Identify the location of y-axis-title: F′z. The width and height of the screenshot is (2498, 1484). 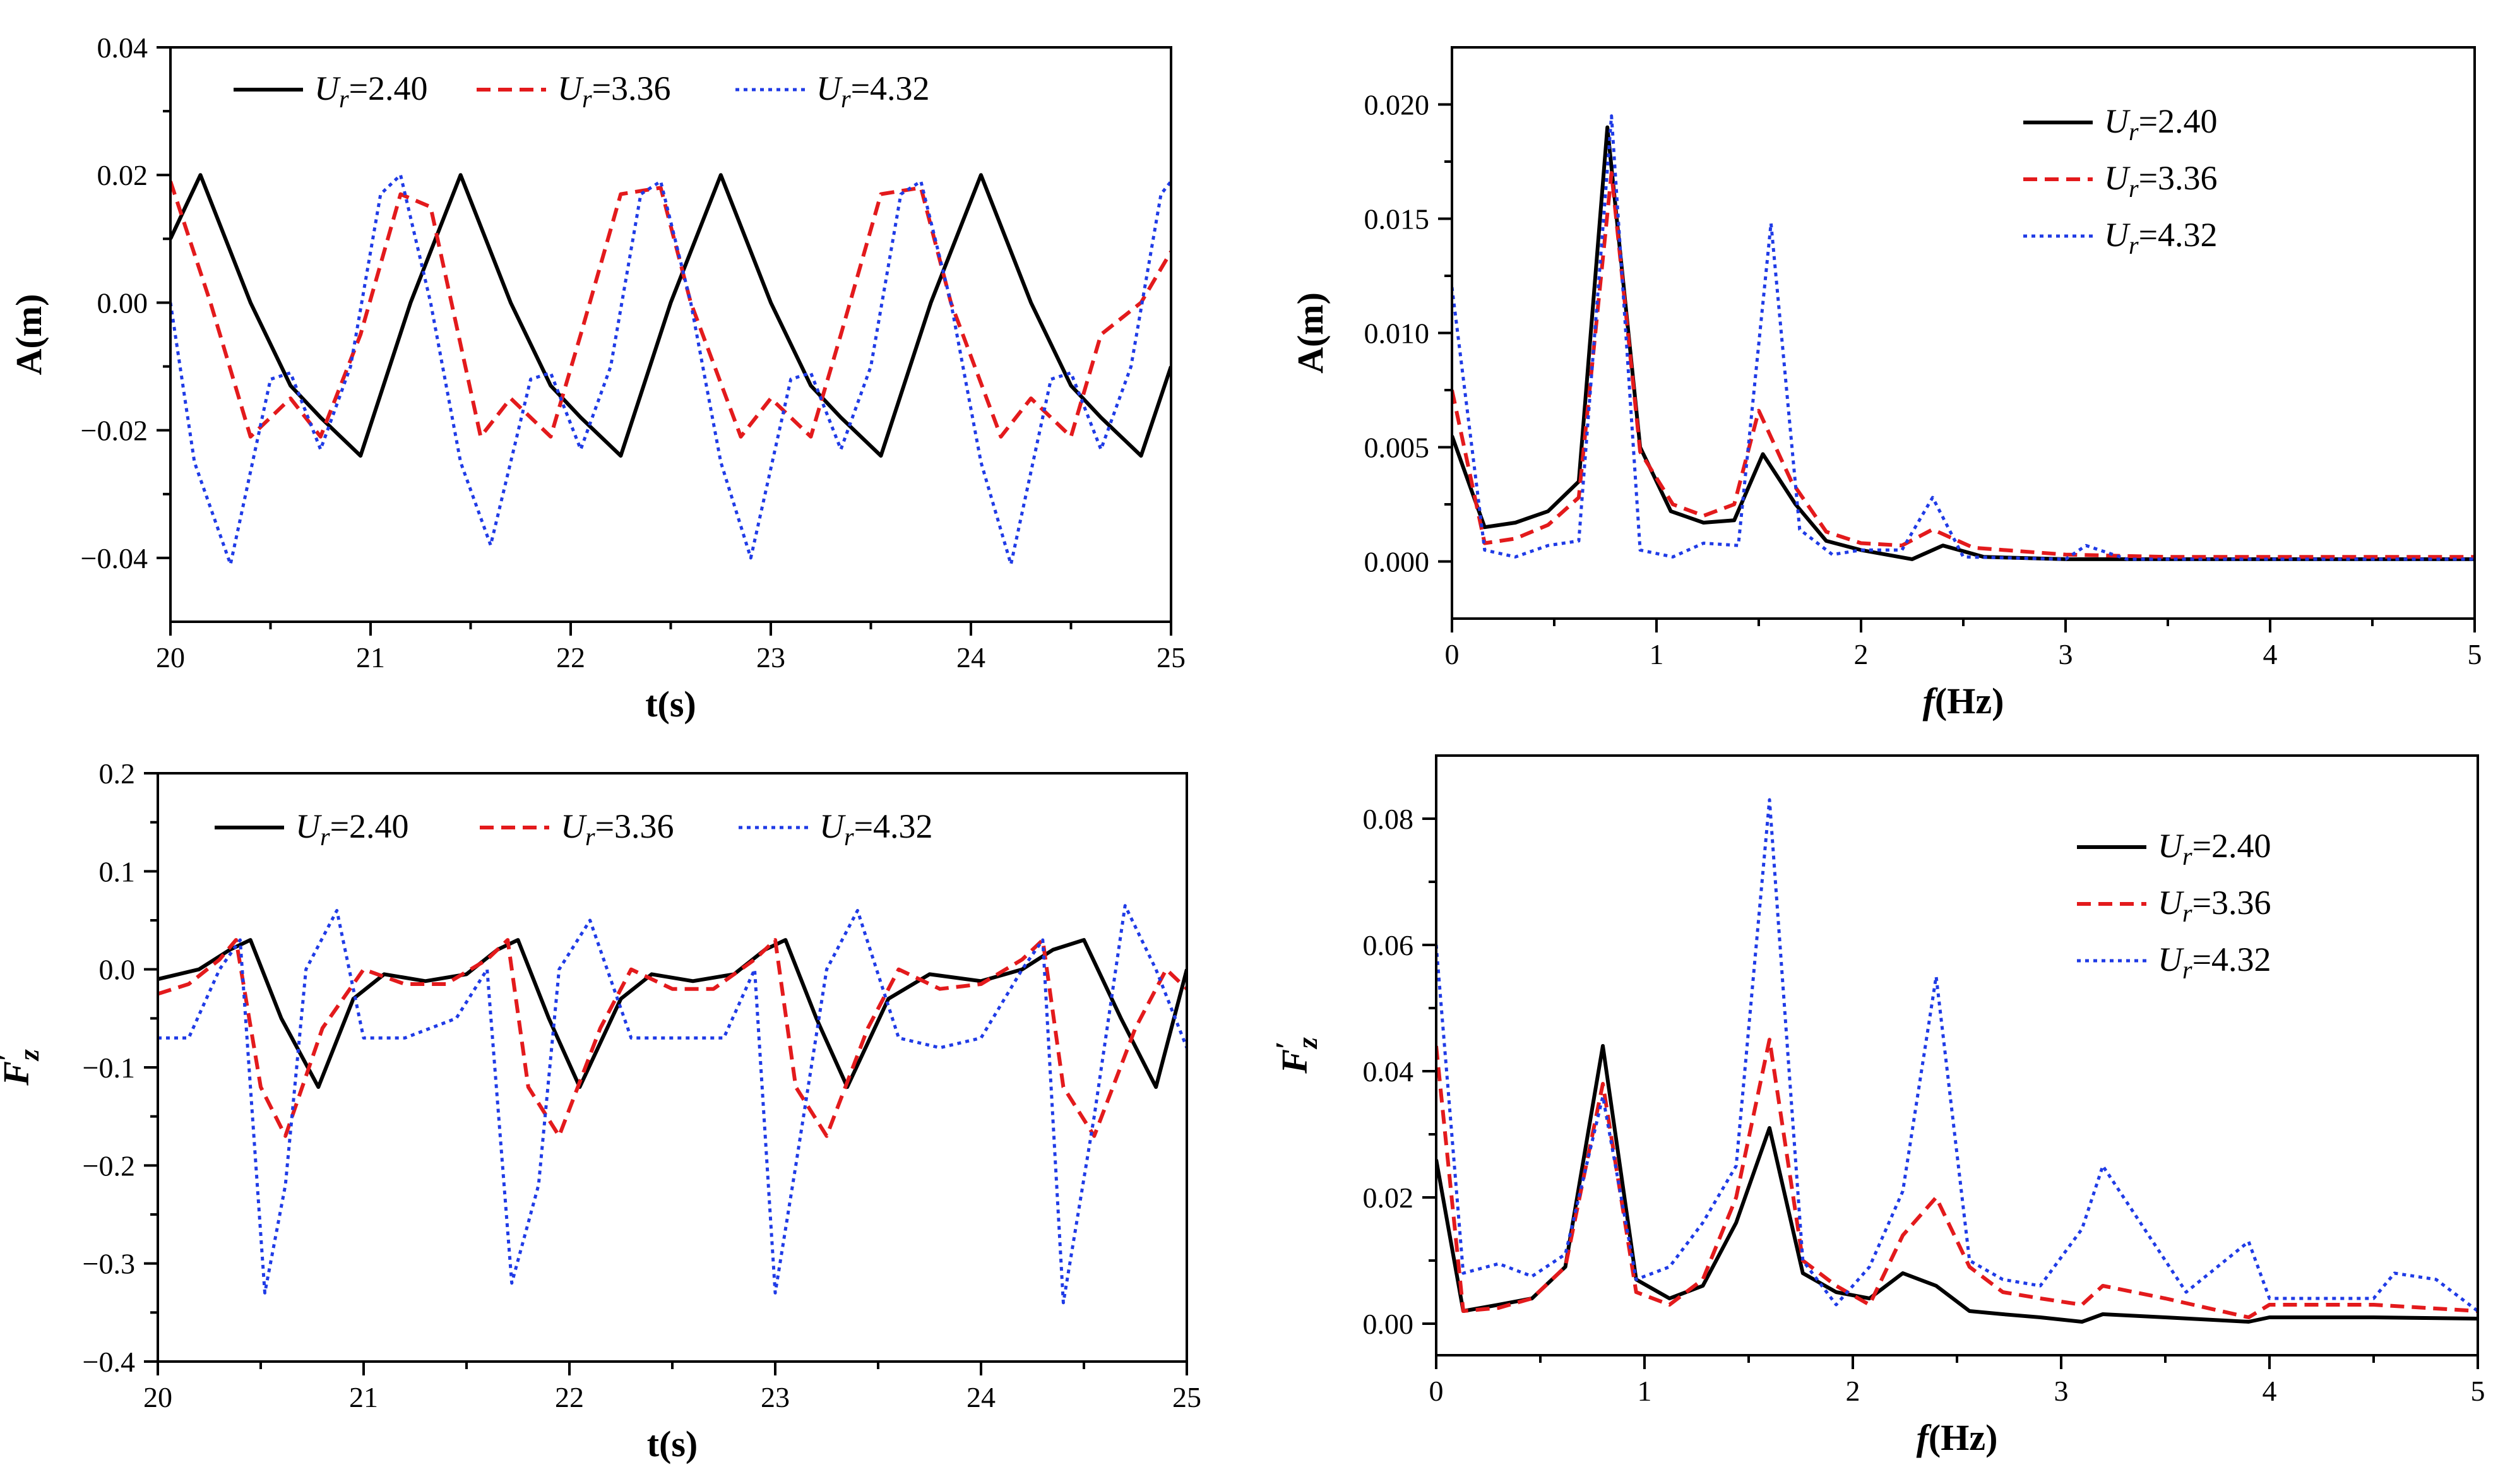
(22, 1067).